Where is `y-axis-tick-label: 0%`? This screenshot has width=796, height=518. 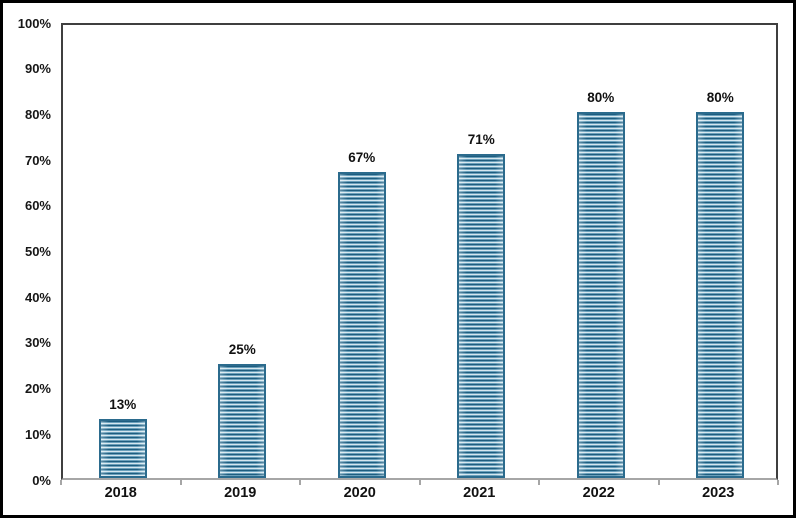 y-axis-tick-label: 0% is located at coordinates (41, 480).